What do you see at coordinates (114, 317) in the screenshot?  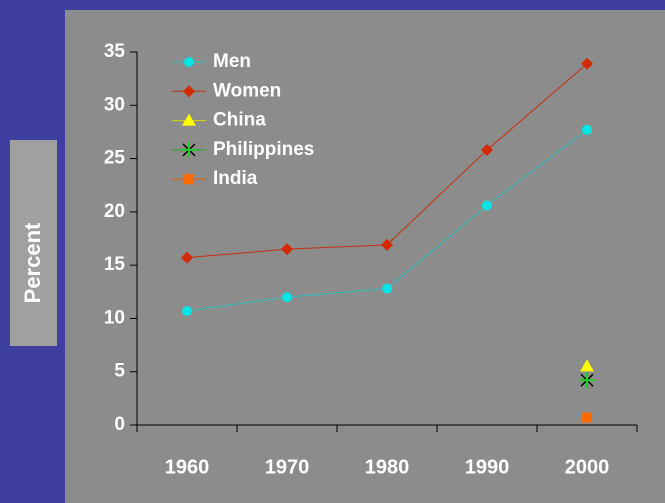 I see `y-tick-label: 10` at bounding box center [114, 317].